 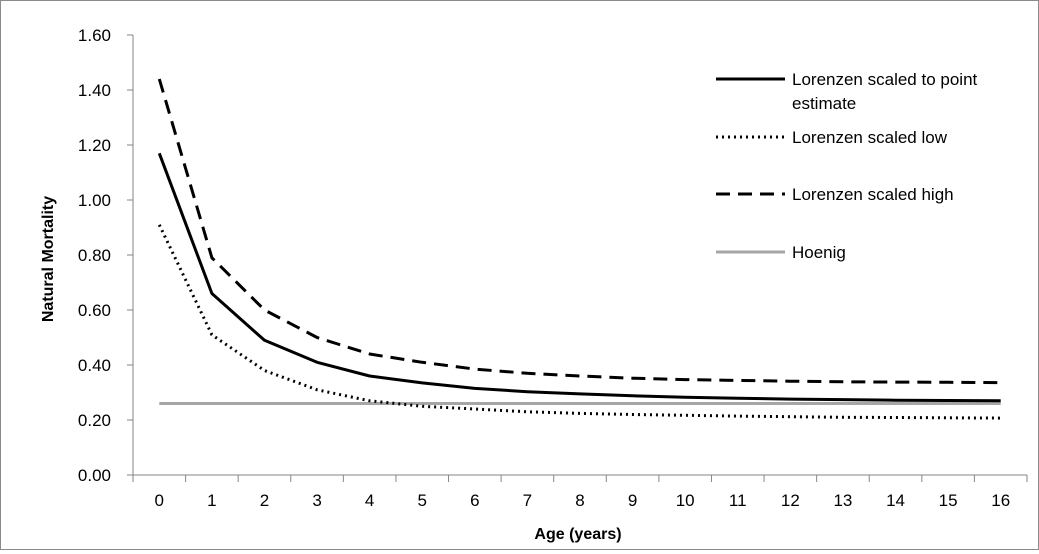 I want to click on x-tick-label: 3, so click(x=316, y=500).